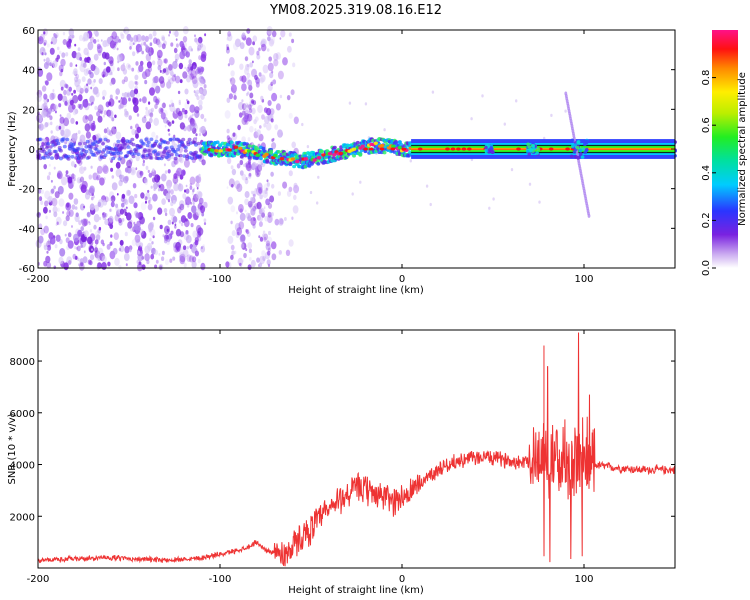 The image size is (750, 600). What do you see at coordinates (543, 149) in the screenshot?
I see `tone-band` at bounding box center [543, 149].